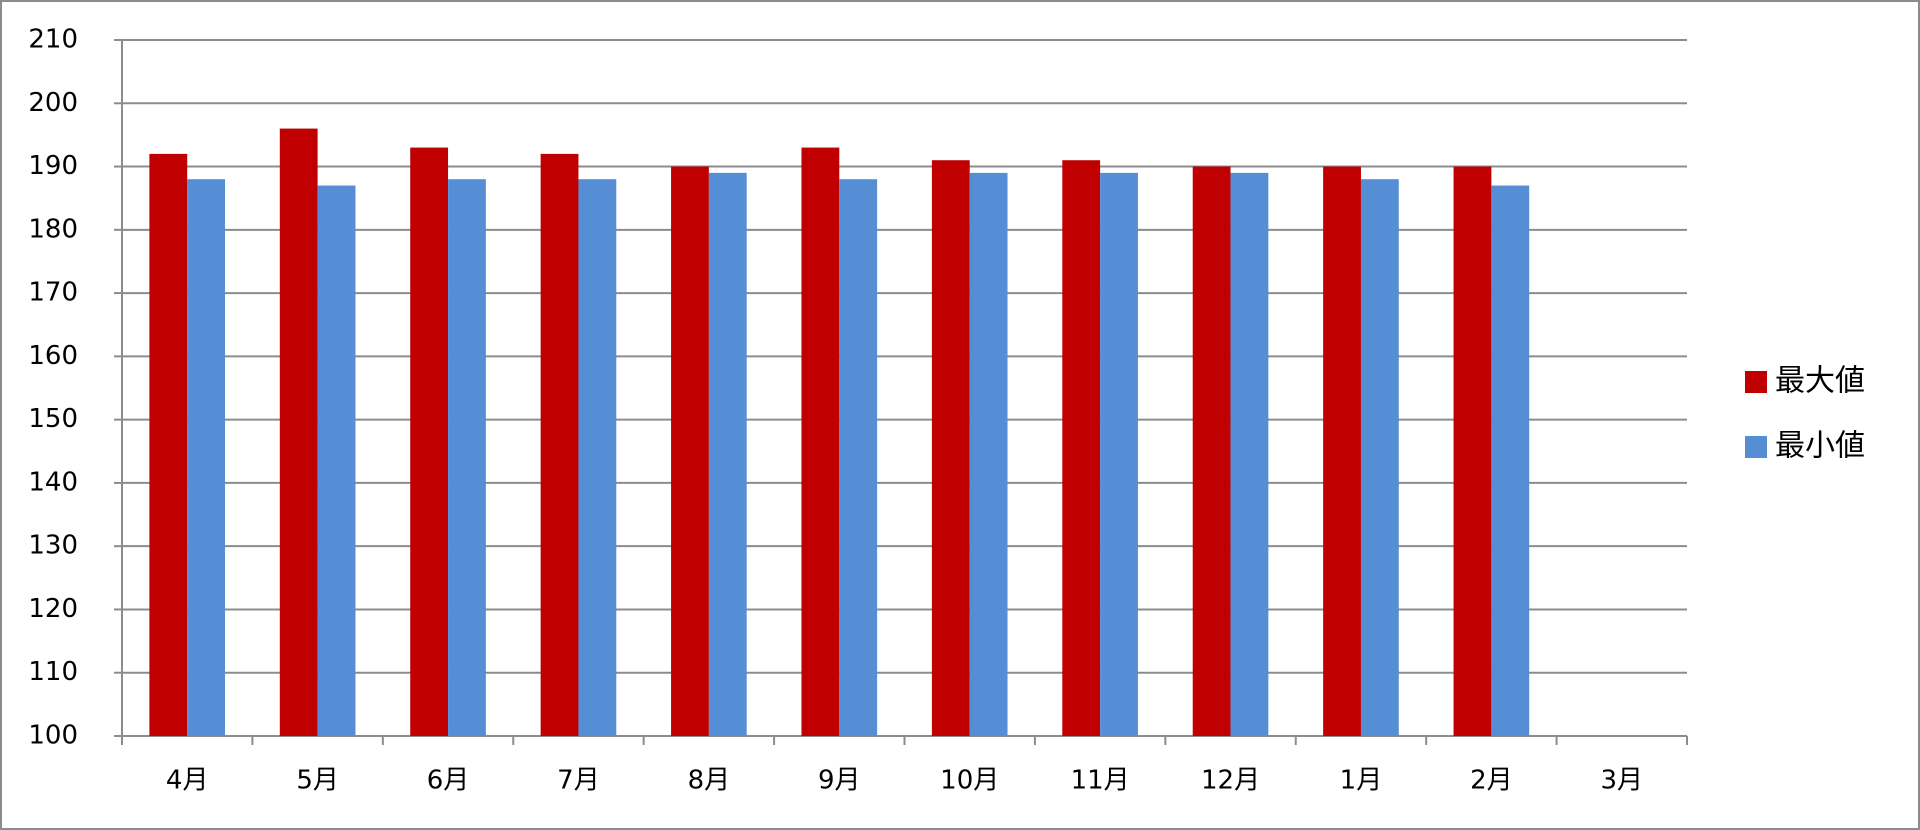 The image size is (1920, 830). What do you see at coordinates (1820, 381) in the screenshot?
I see `legend-label: 最大値` at bounding box center [1820, 381].